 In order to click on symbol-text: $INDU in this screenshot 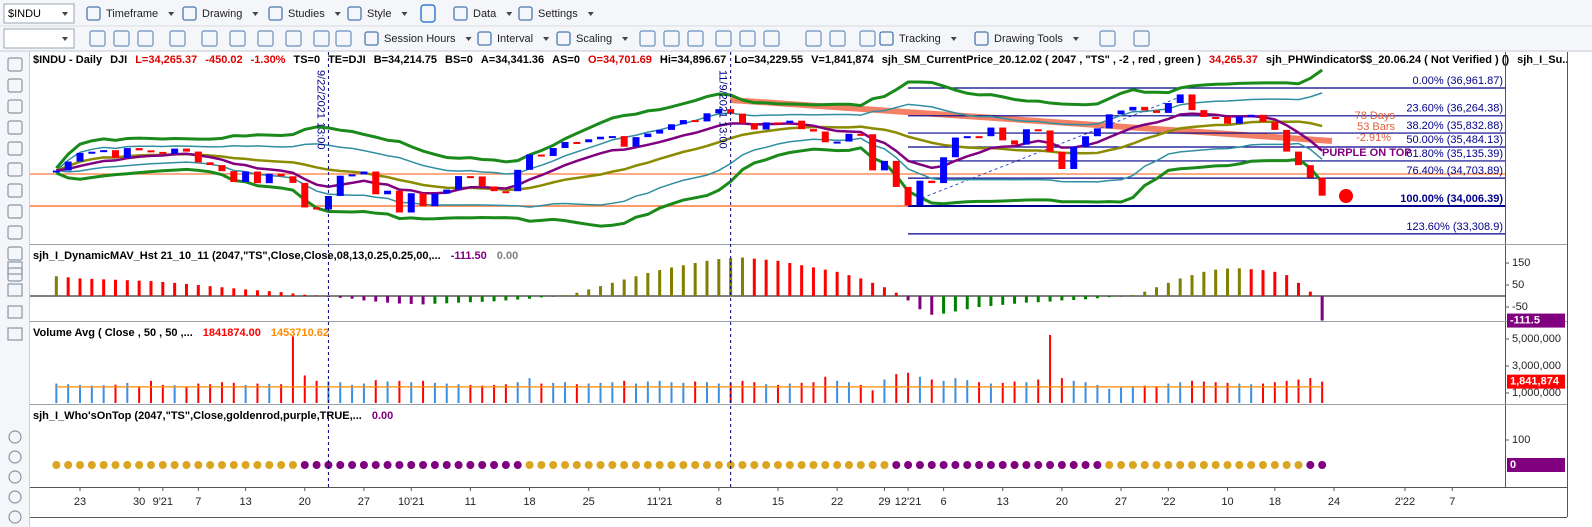, I will do `click(24, 14)`.